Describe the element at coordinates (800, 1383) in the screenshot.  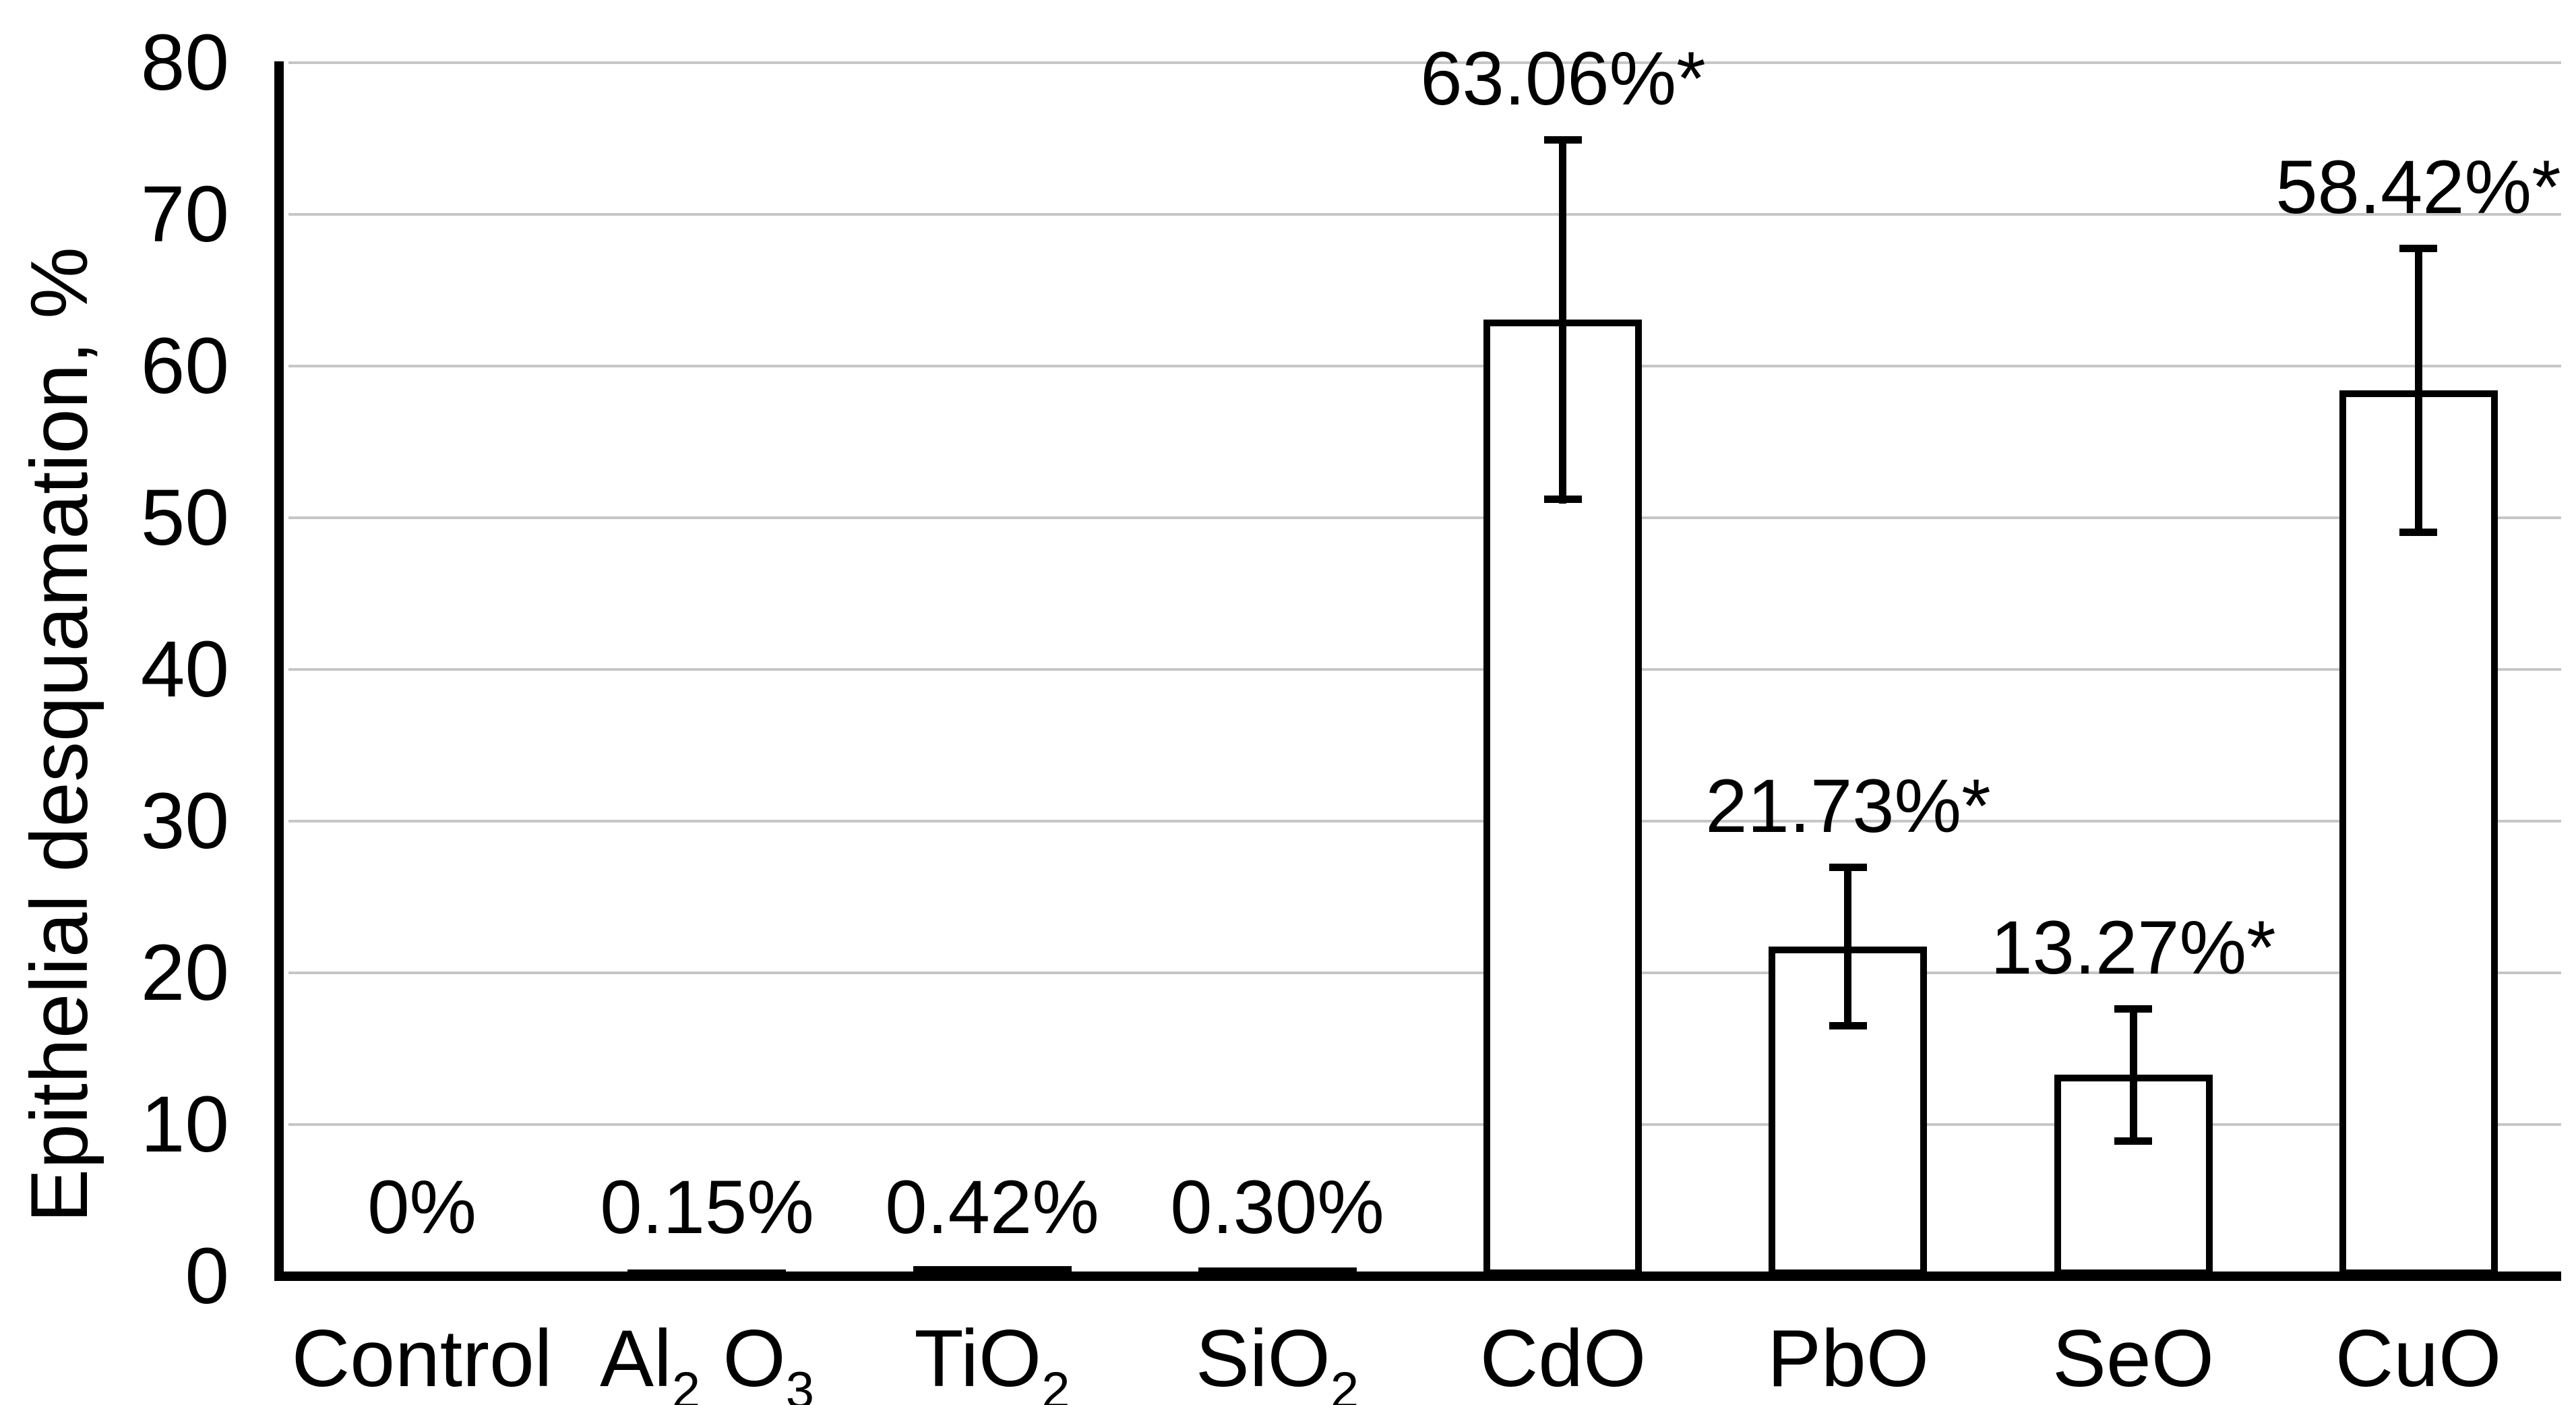
I see `subscript: 3` at that location.